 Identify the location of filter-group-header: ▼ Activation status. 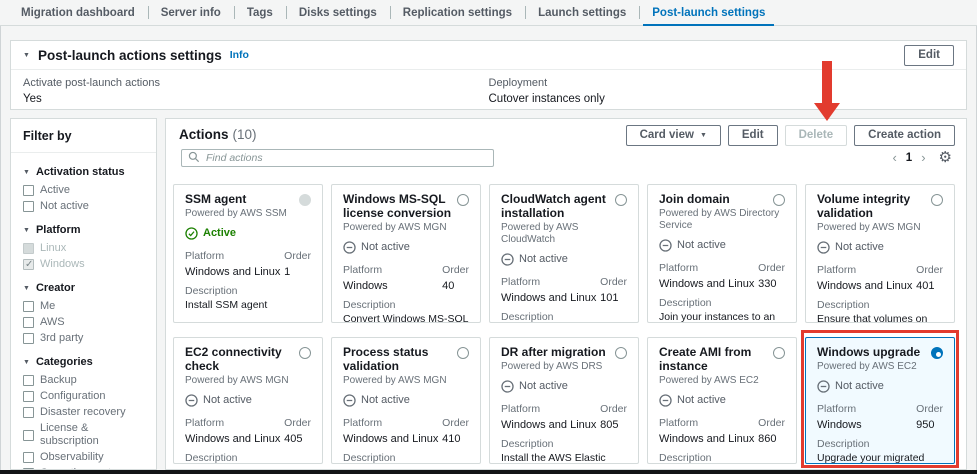
(83, 172).